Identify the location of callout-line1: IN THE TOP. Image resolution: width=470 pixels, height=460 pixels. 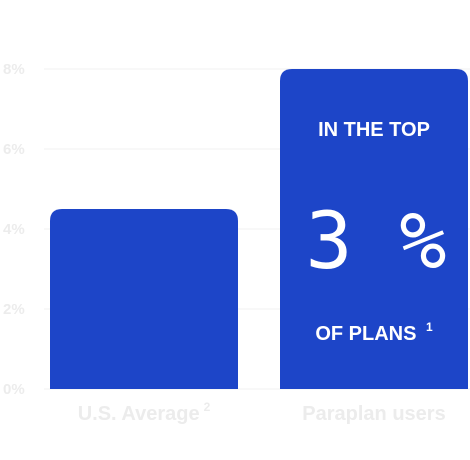
(374, 130).